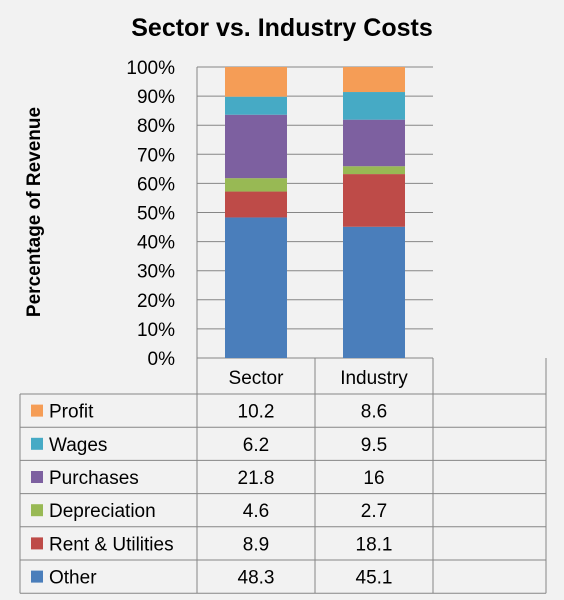 The image size is (564, 600). Describe the element at coordinates (162, 359) in the screenshot. I see `y-tick-label: 0%` at that location.